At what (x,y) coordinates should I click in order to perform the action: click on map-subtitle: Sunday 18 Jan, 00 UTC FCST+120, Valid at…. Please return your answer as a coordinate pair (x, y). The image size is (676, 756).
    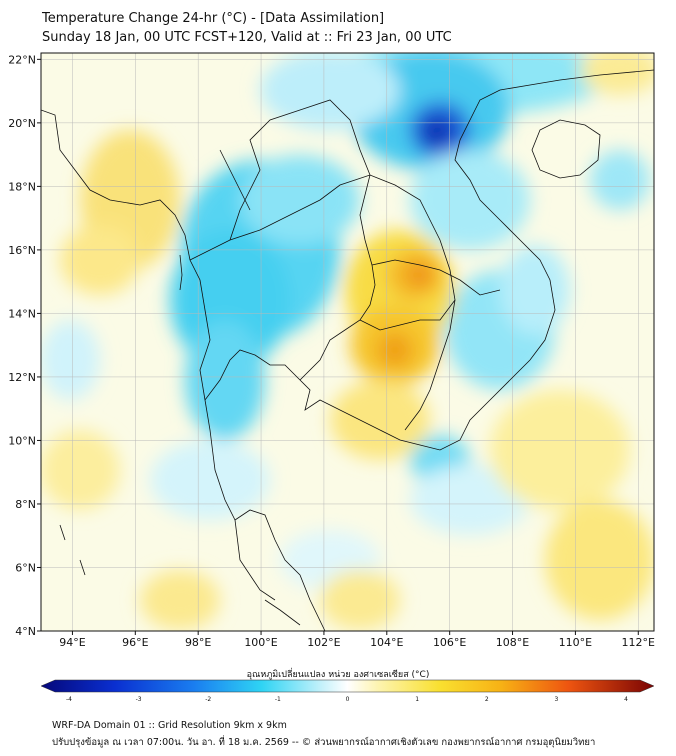
    Looking at the image, I should click on (247, 37).